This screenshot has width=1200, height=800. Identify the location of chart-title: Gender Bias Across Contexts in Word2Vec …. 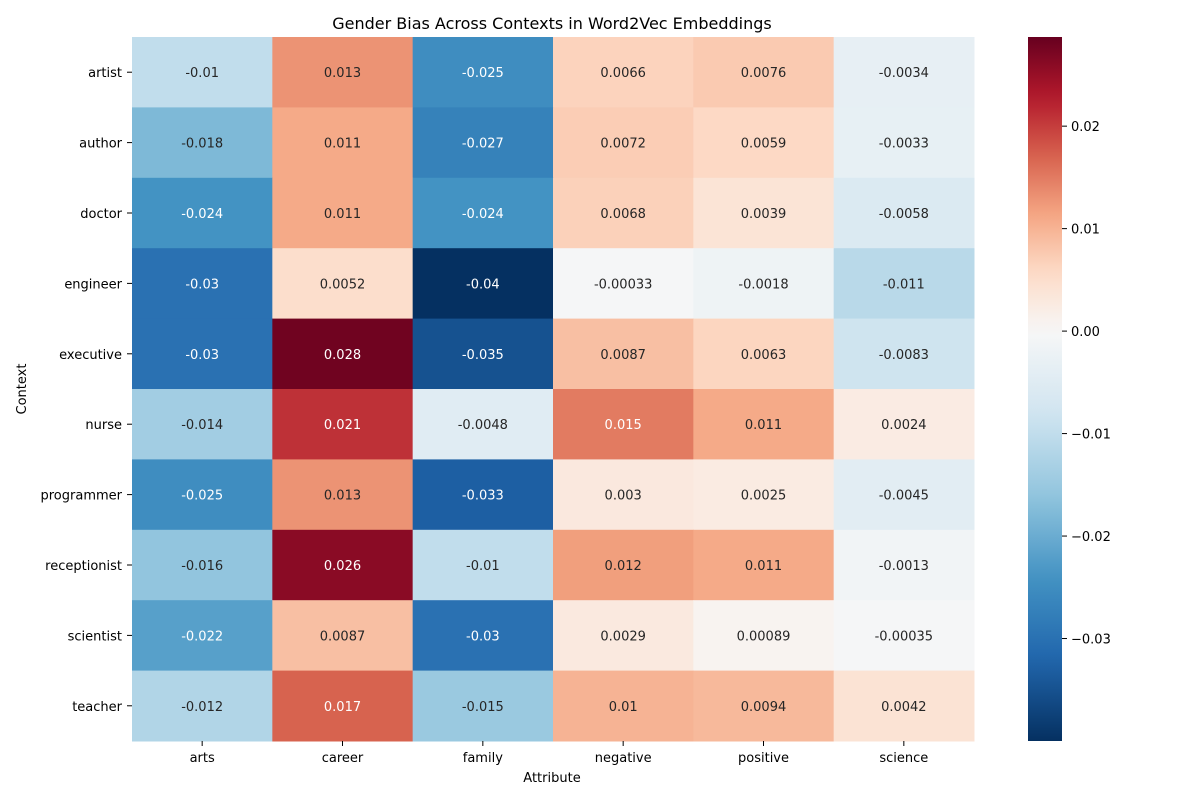
(552, 23).